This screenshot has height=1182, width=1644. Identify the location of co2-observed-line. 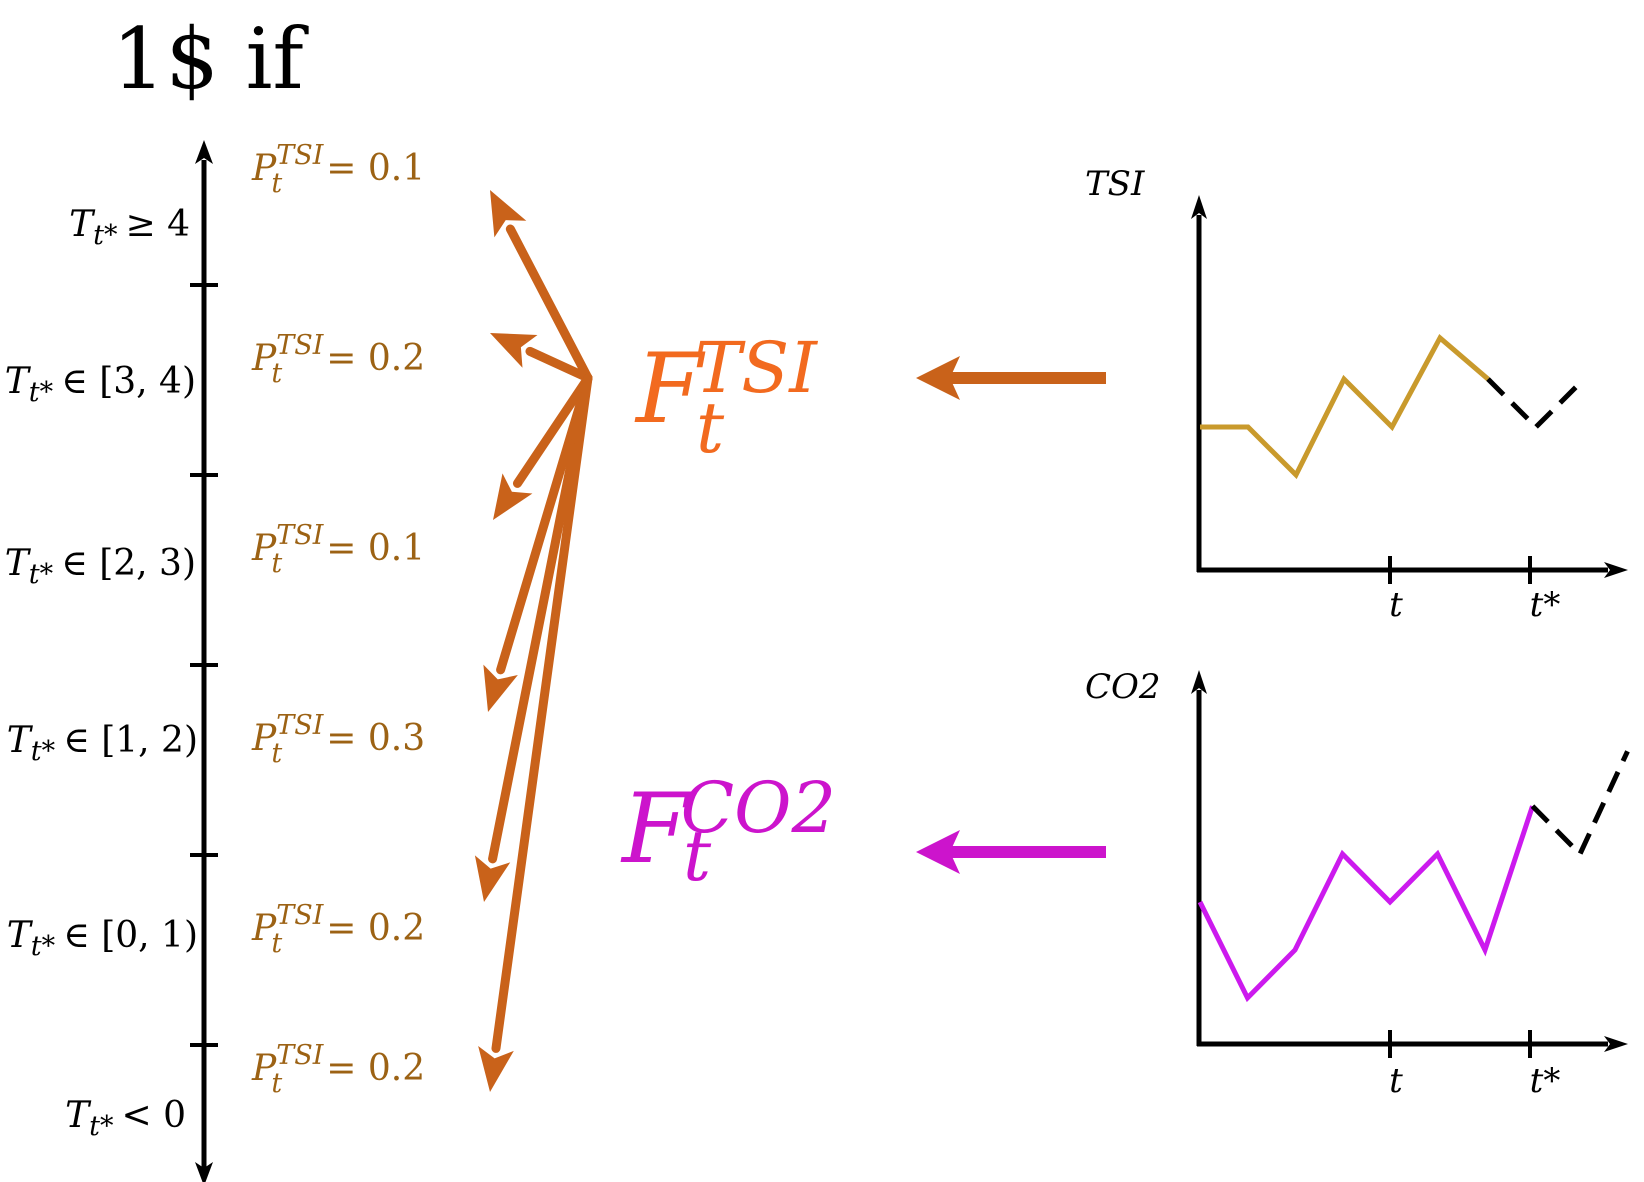
(1366, 904).